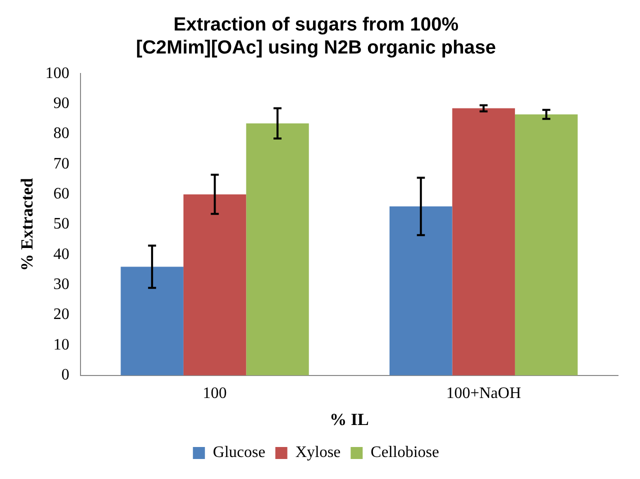 Image resolution: width=640 pixels, height=479 pixels. I want to click on legend-label: Xylose, so click(318, 453).